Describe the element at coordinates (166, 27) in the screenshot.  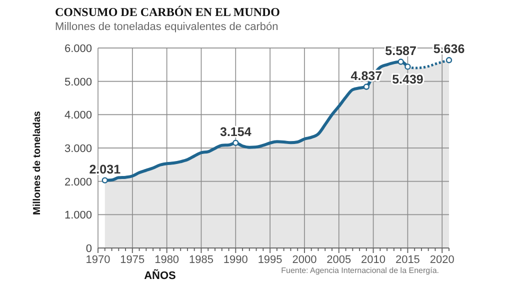
I see `chart-subtitle: Millones de toneladas equivalentes de carbón` at that location.